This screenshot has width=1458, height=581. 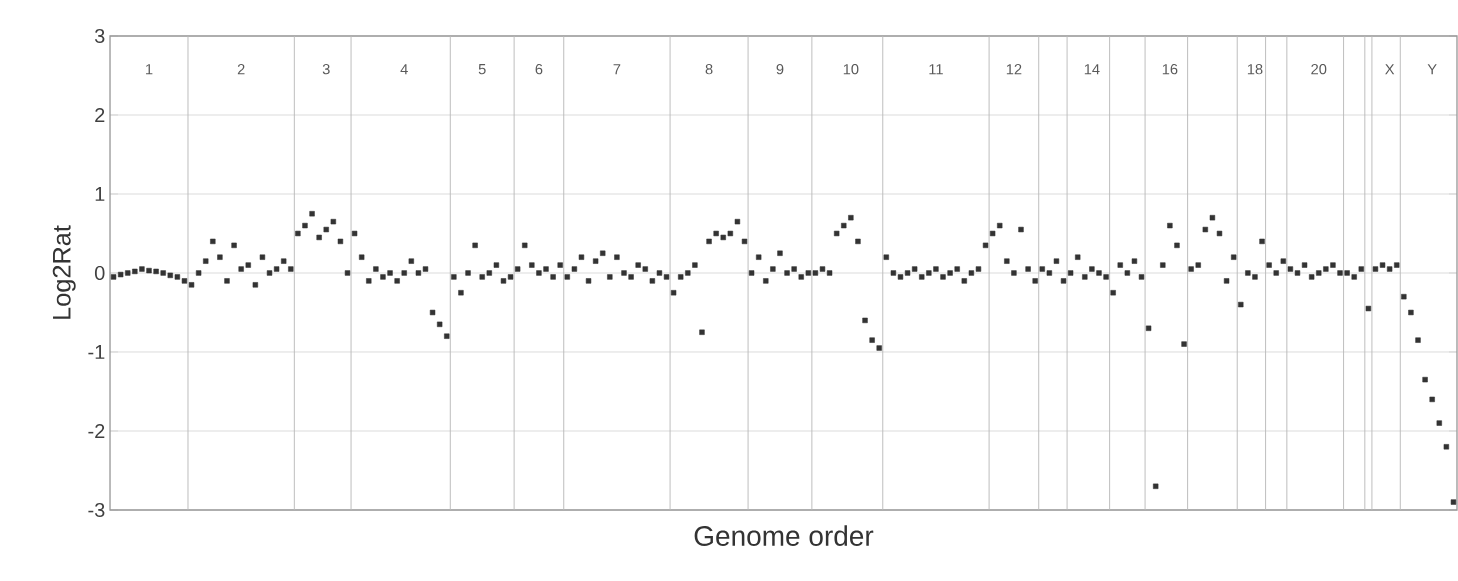 I want to click on y-tick-label: -1, so click(x=96, y=352).